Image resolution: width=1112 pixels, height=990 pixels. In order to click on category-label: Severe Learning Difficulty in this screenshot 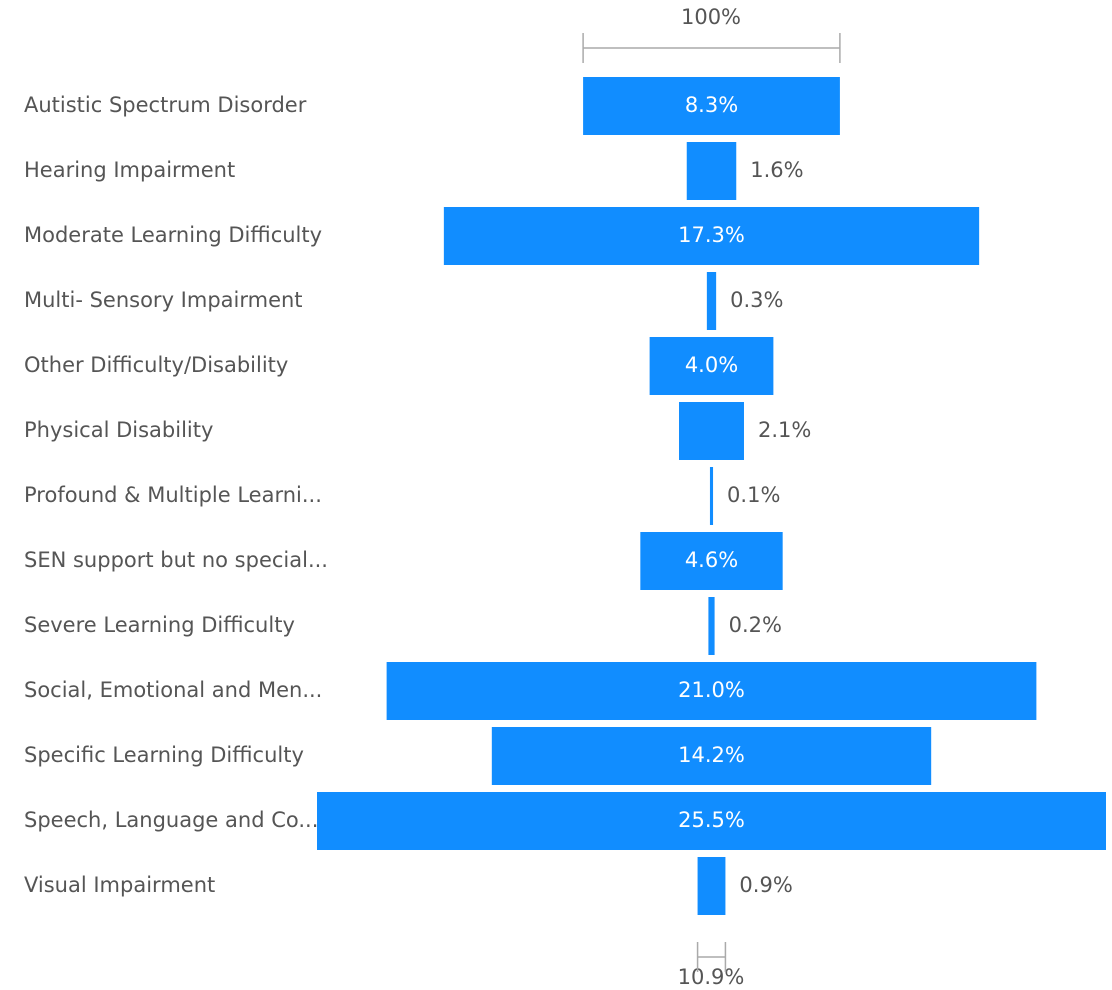, I will do `click(159, 625)`.